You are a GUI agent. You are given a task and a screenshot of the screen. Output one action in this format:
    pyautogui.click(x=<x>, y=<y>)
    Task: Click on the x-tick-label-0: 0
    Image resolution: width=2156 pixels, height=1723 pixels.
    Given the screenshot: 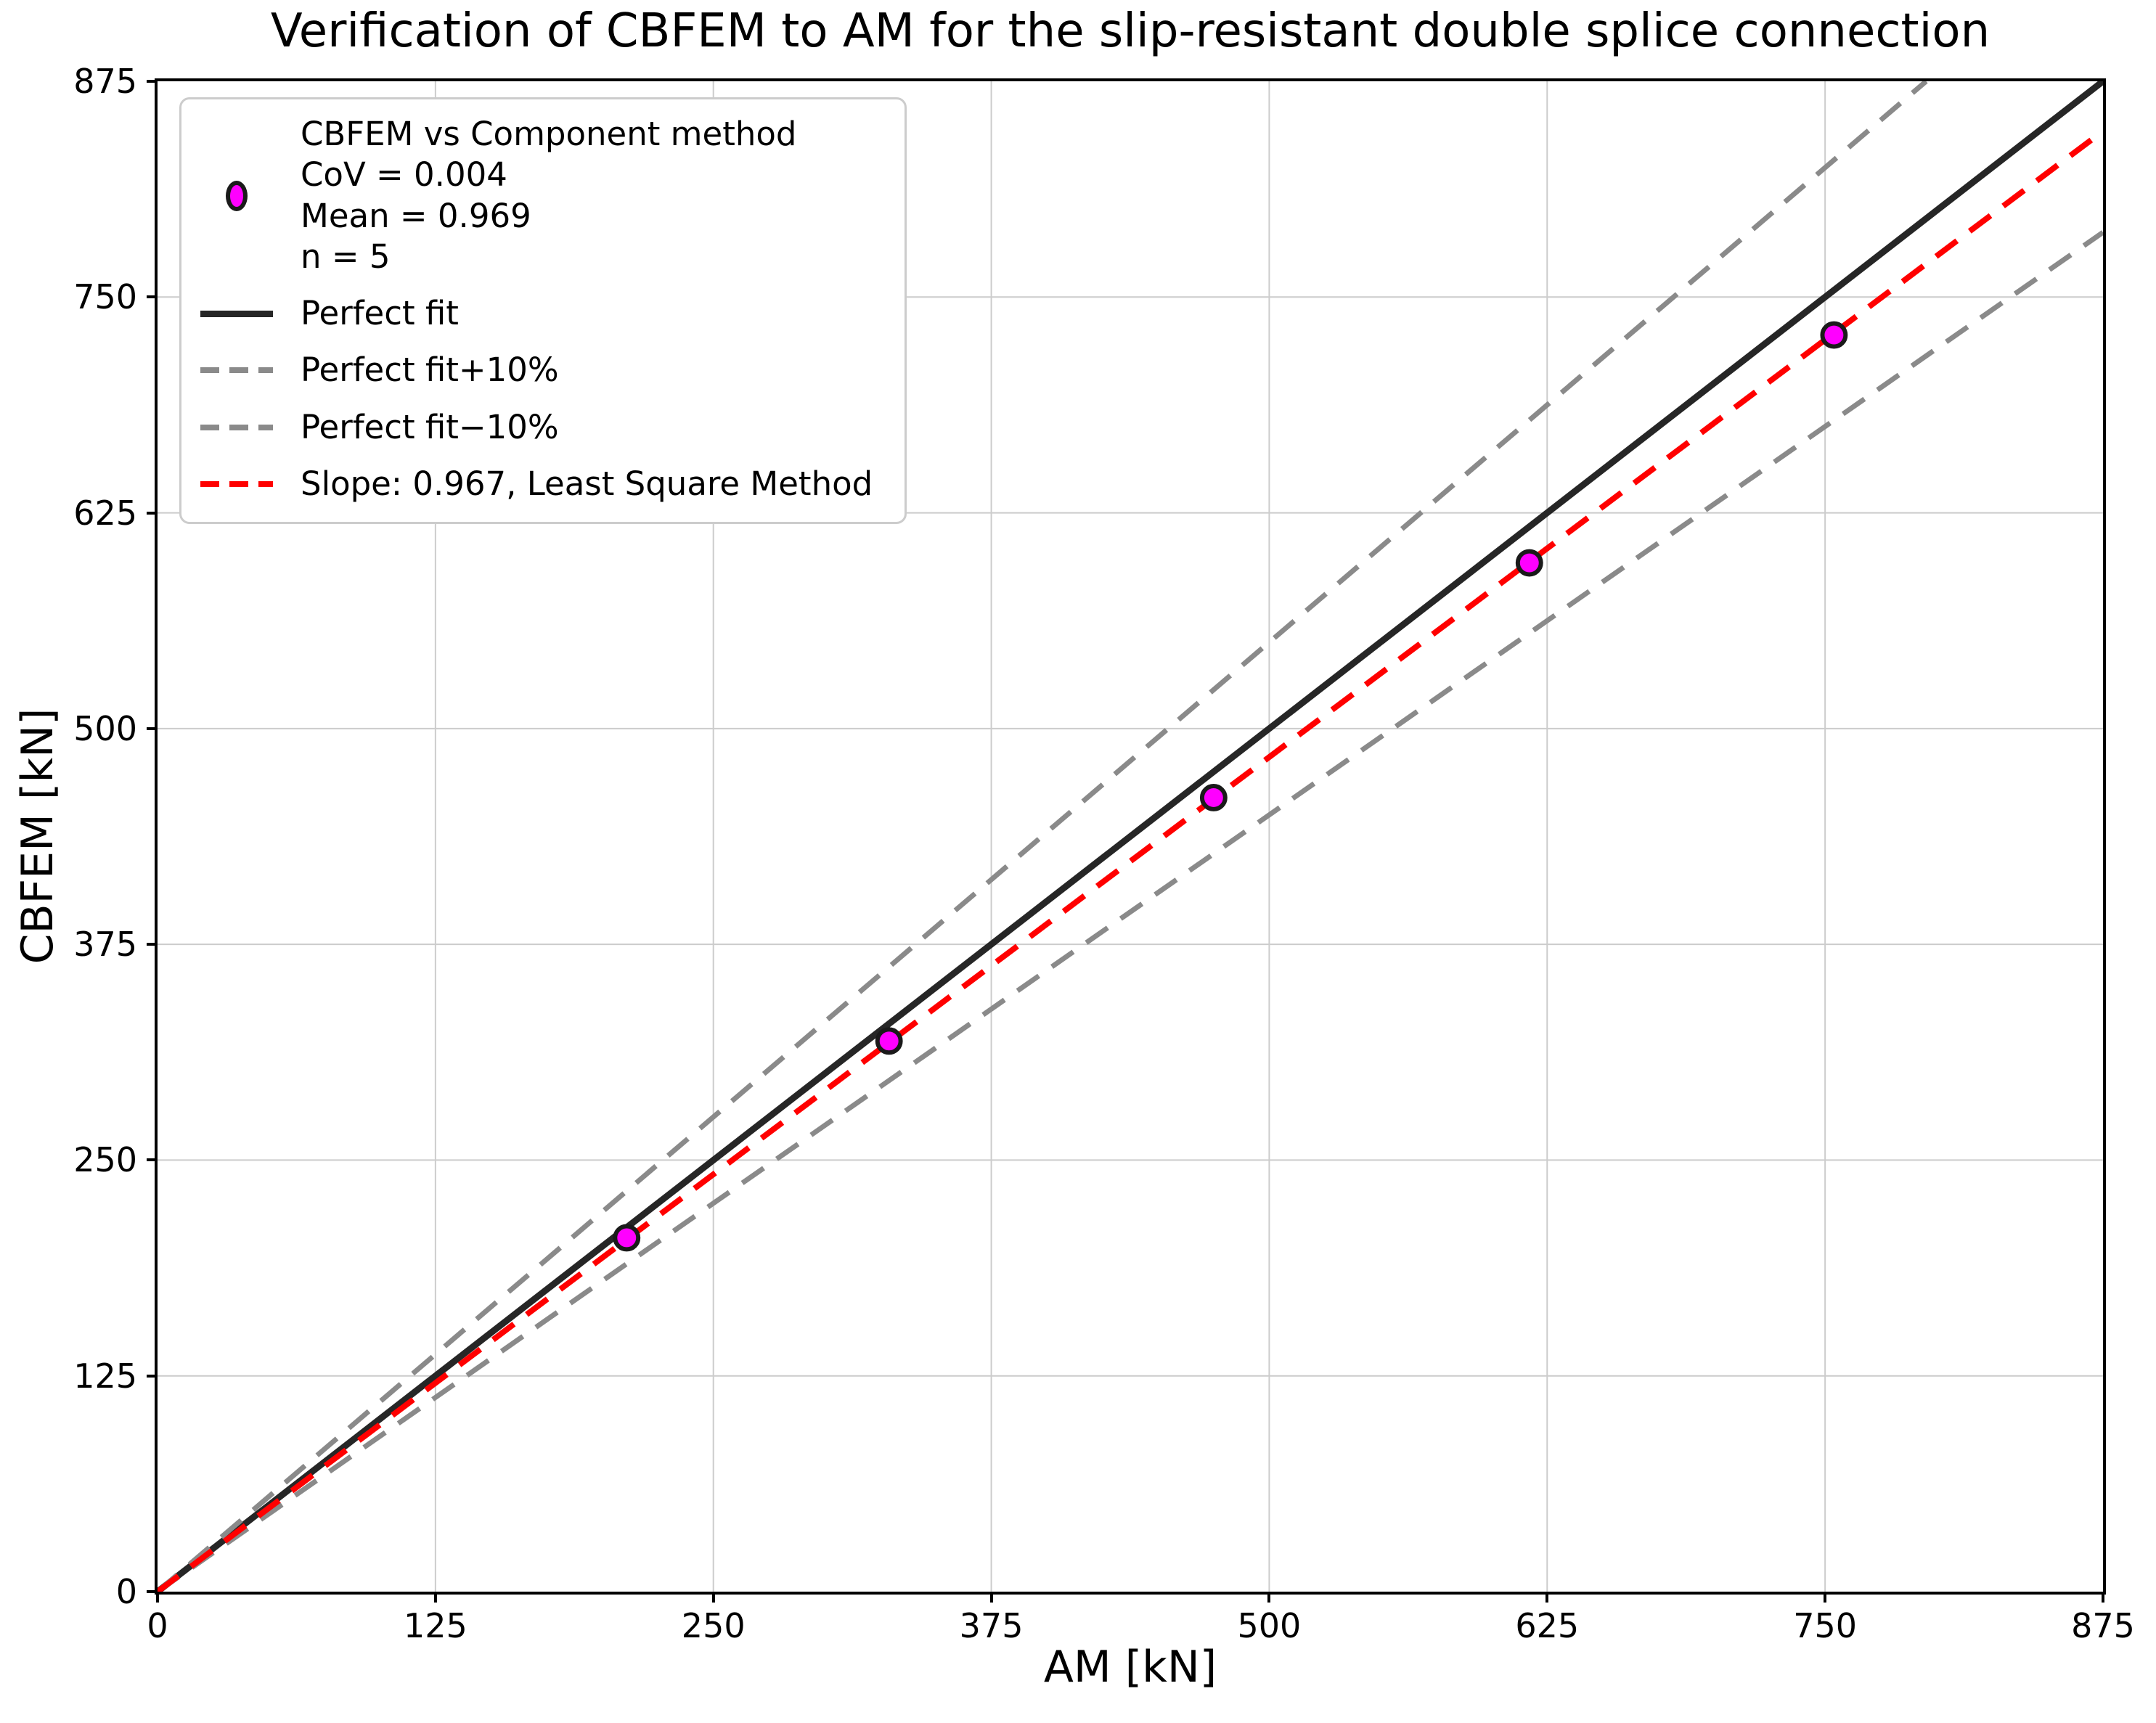 What is the action you would take?
    pyautogui.click(x=158, y=1625)
    